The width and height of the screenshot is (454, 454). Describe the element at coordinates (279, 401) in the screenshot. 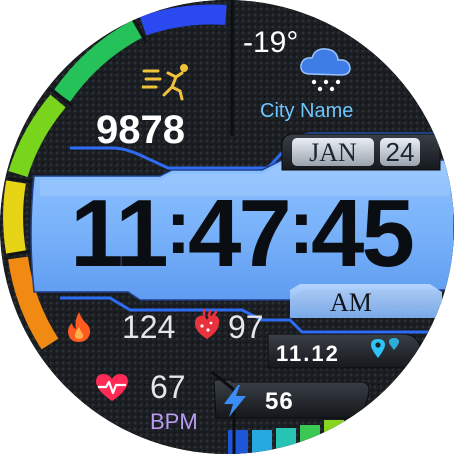

I see `battery-value: 56` at that location.